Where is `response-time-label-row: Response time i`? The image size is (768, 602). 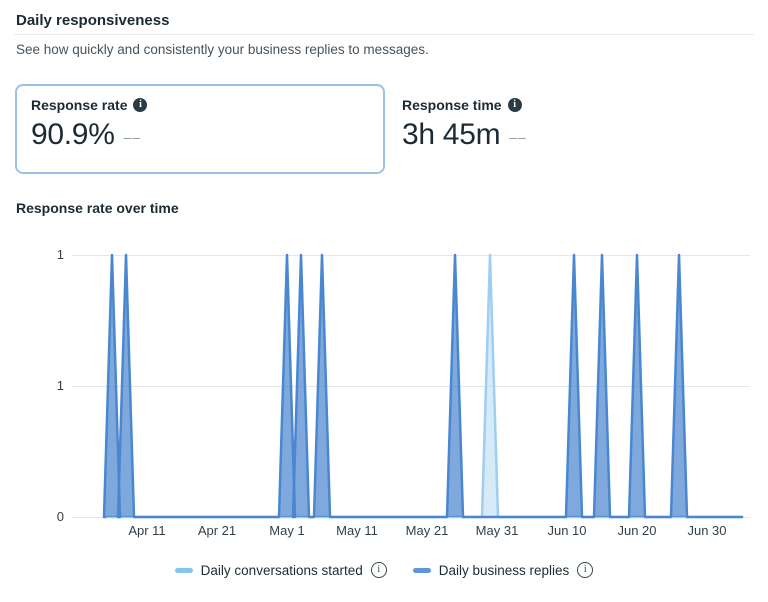 response-time-label-row: Response time i is located at coordinates (566, 105).